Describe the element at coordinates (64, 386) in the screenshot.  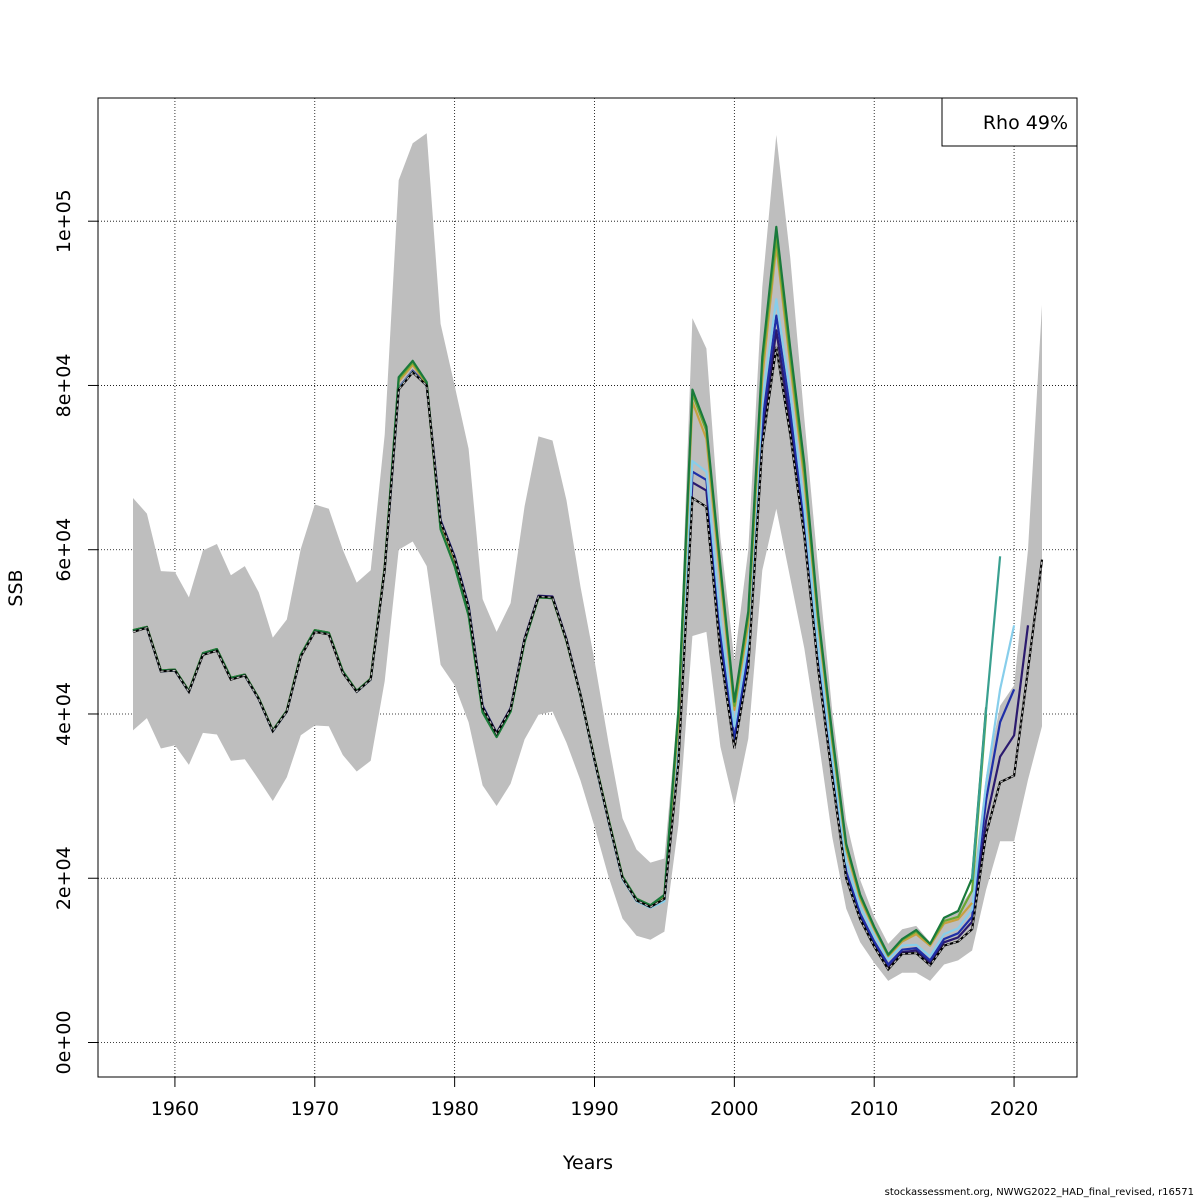
I see `y-tick-label: 8e+04` at that location.